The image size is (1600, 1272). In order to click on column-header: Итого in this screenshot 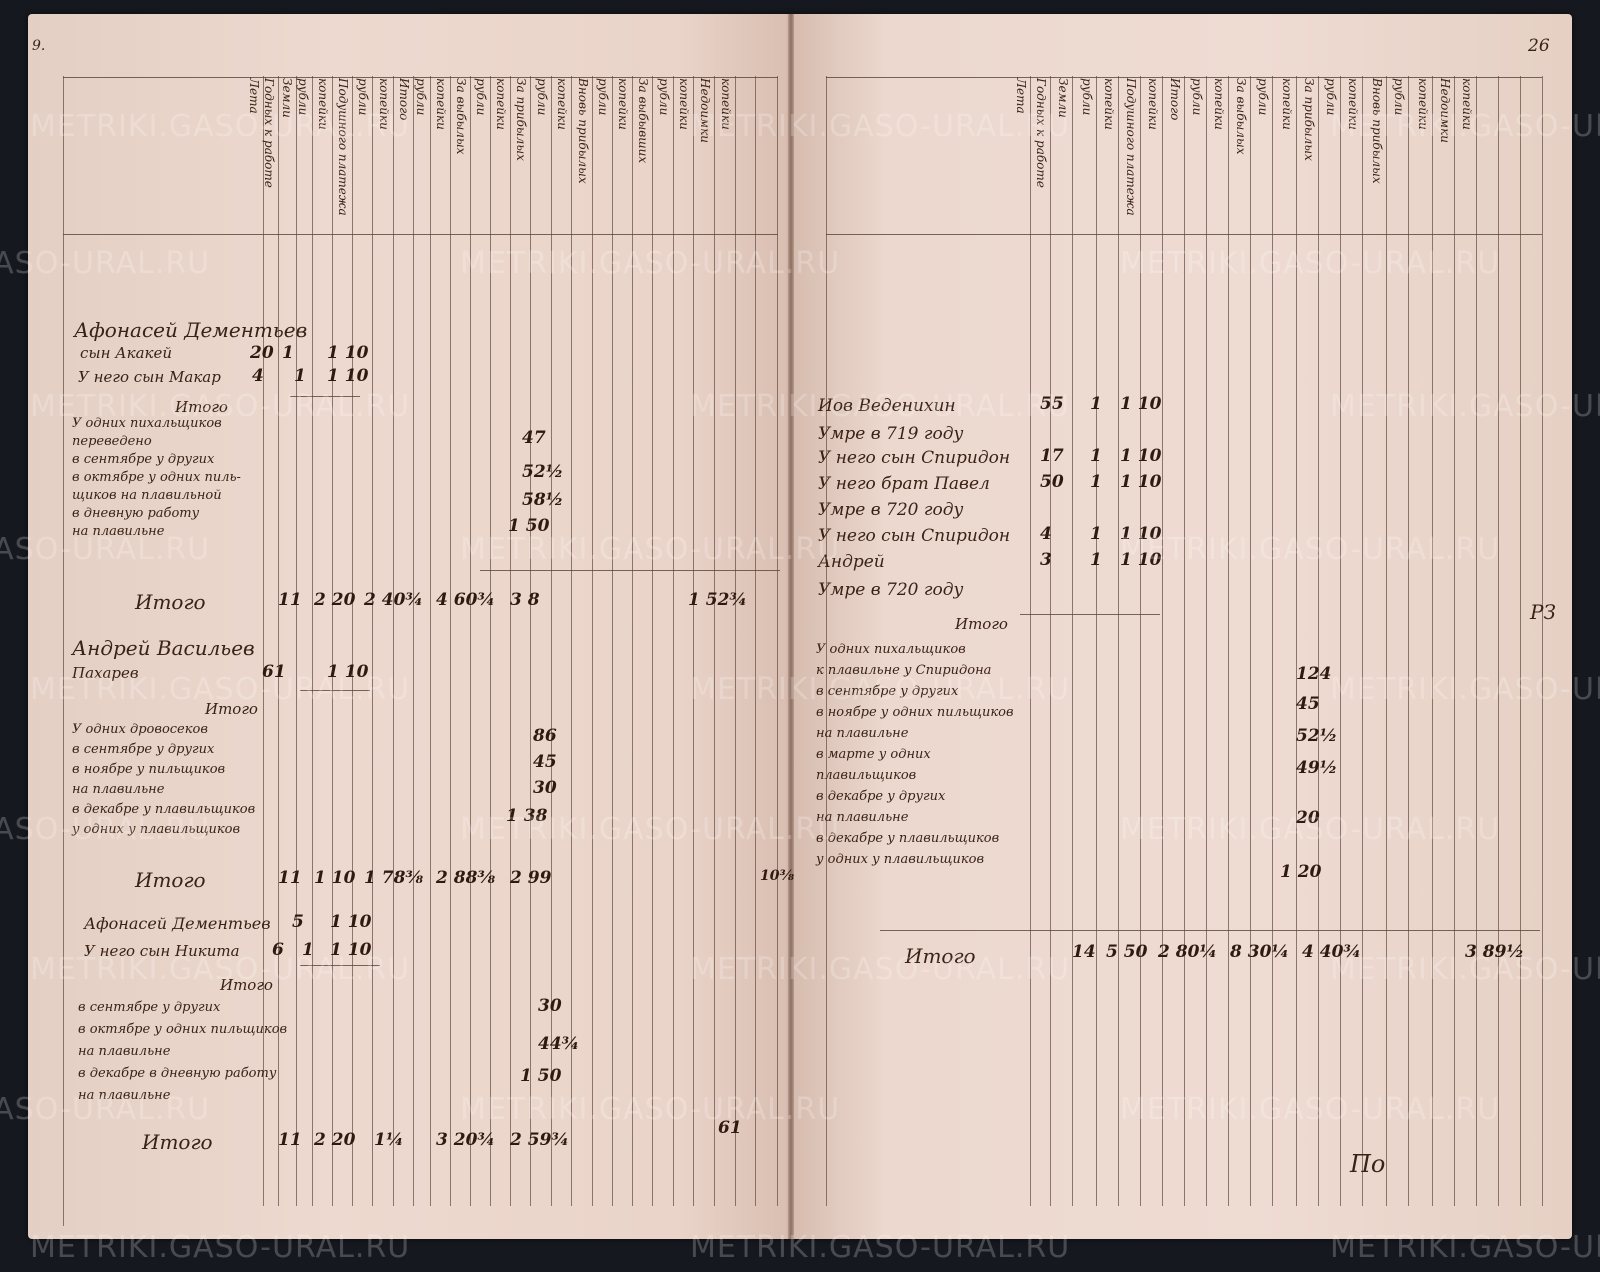, I will do `click(404, 99)`.